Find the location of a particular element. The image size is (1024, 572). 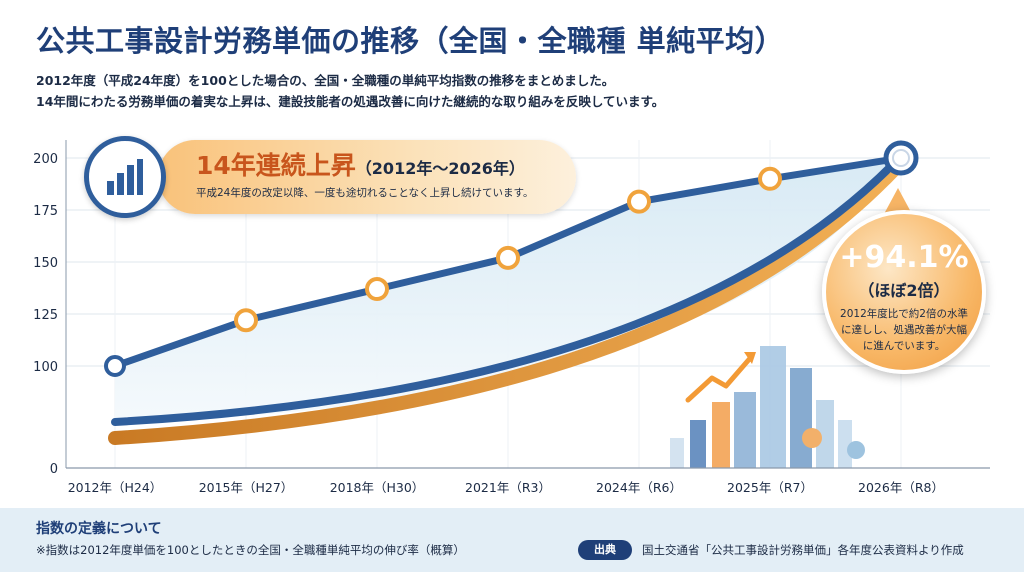

x-tick-label: 2025年（R7） is located at coordinates (770, 487).